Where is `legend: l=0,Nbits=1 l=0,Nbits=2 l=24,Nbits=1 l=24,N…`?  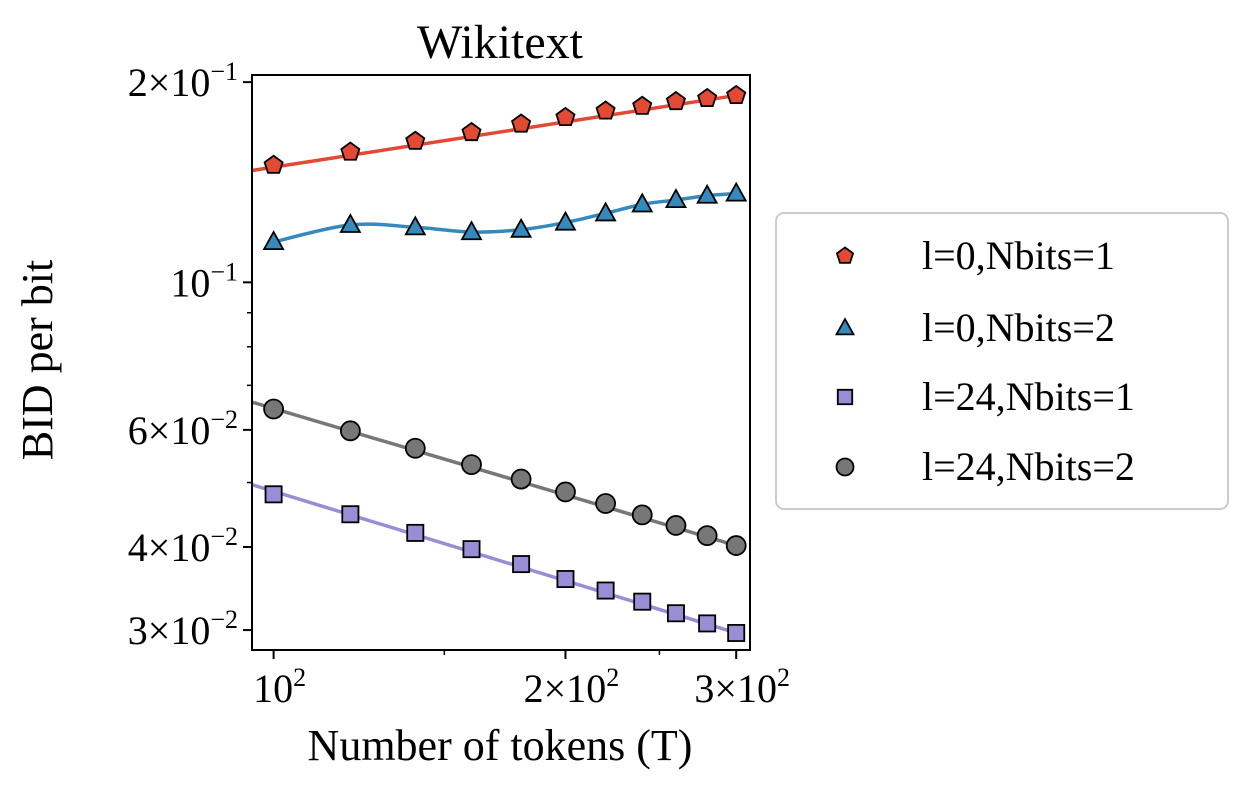 legend: l=0,Nbits=1 l=0,Nbits=2 l=24,Nbits=1 l=24,N… is located at coordinates (1002, 361).